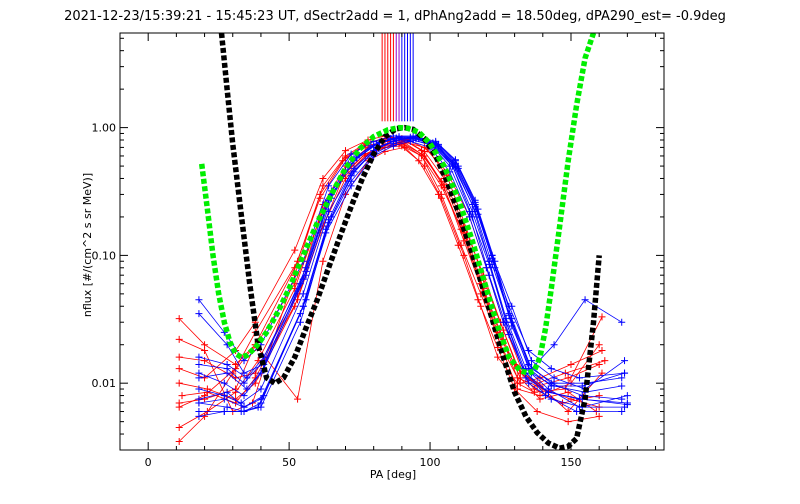  I want to click on x-tick-label-1: 50, so click(289, 462).